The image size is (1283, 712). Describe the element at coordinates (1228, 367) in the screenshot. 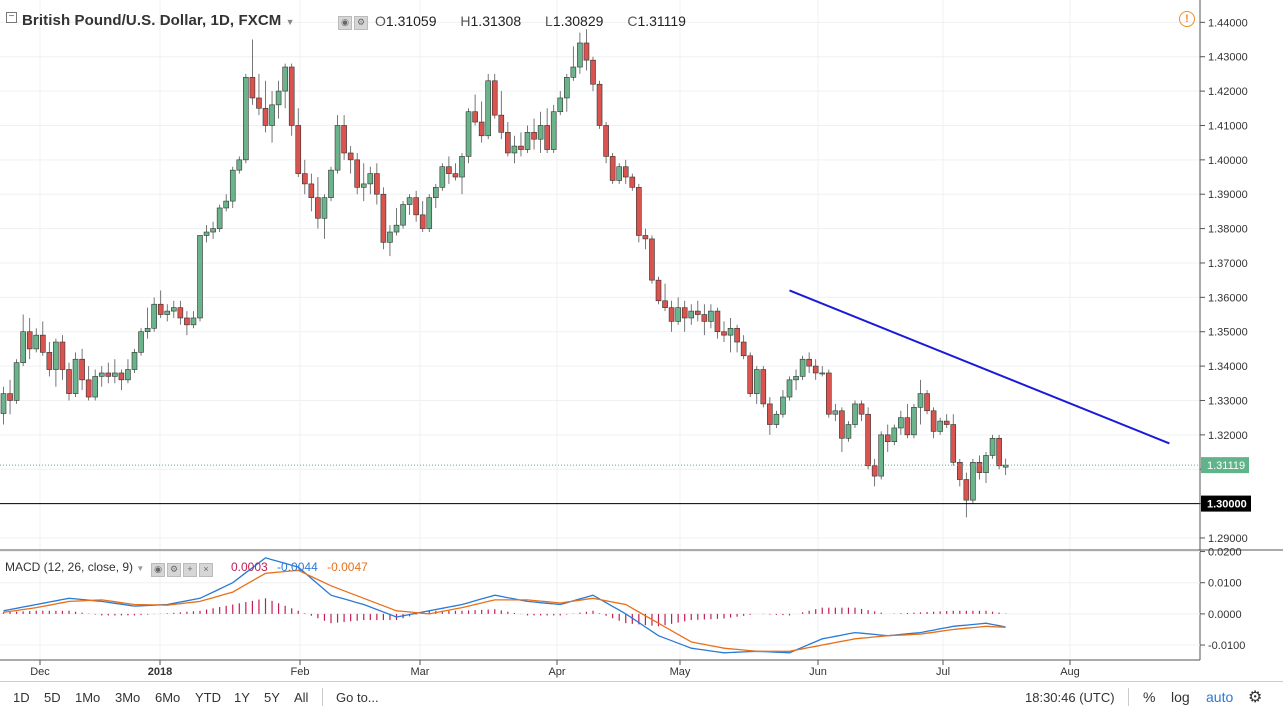

I see `price-tick-label: 1.34000` at that location.